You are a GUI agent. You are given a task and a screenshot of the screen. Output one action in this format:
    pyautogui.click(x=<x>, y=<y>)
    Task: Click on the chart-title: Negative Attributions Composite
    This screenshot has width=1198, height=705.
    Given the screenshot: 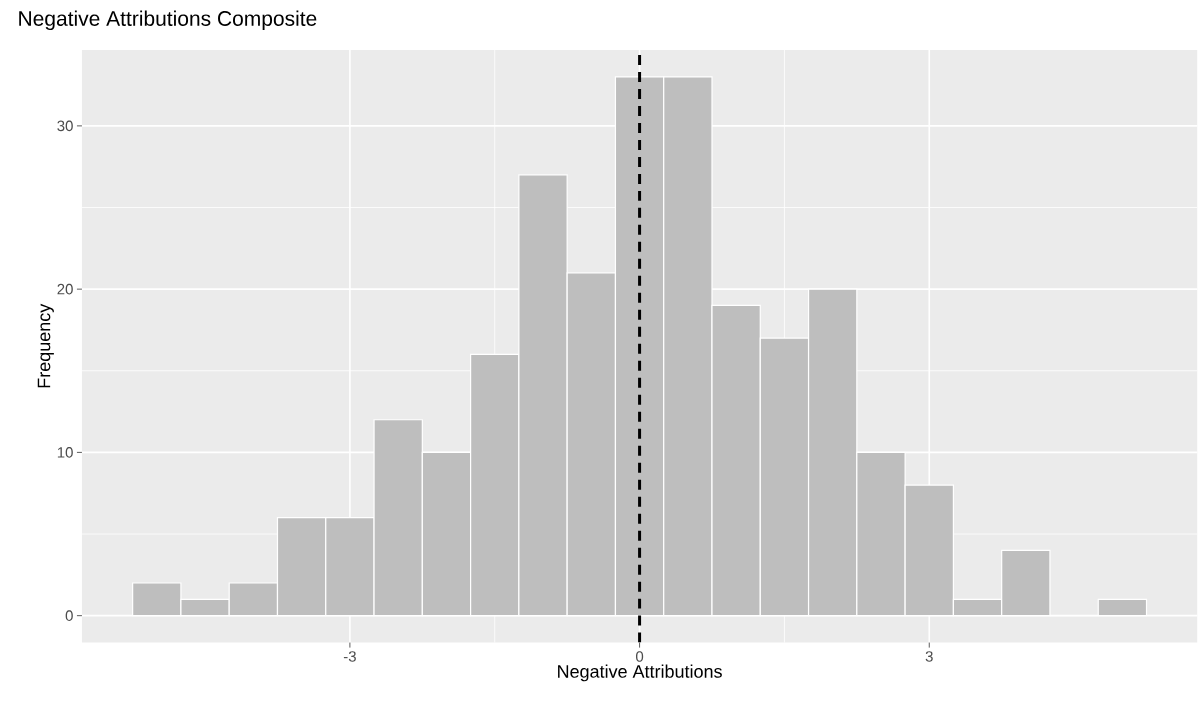 What is the action you would take?
    pyautogui.click(x=168, y=20)
    